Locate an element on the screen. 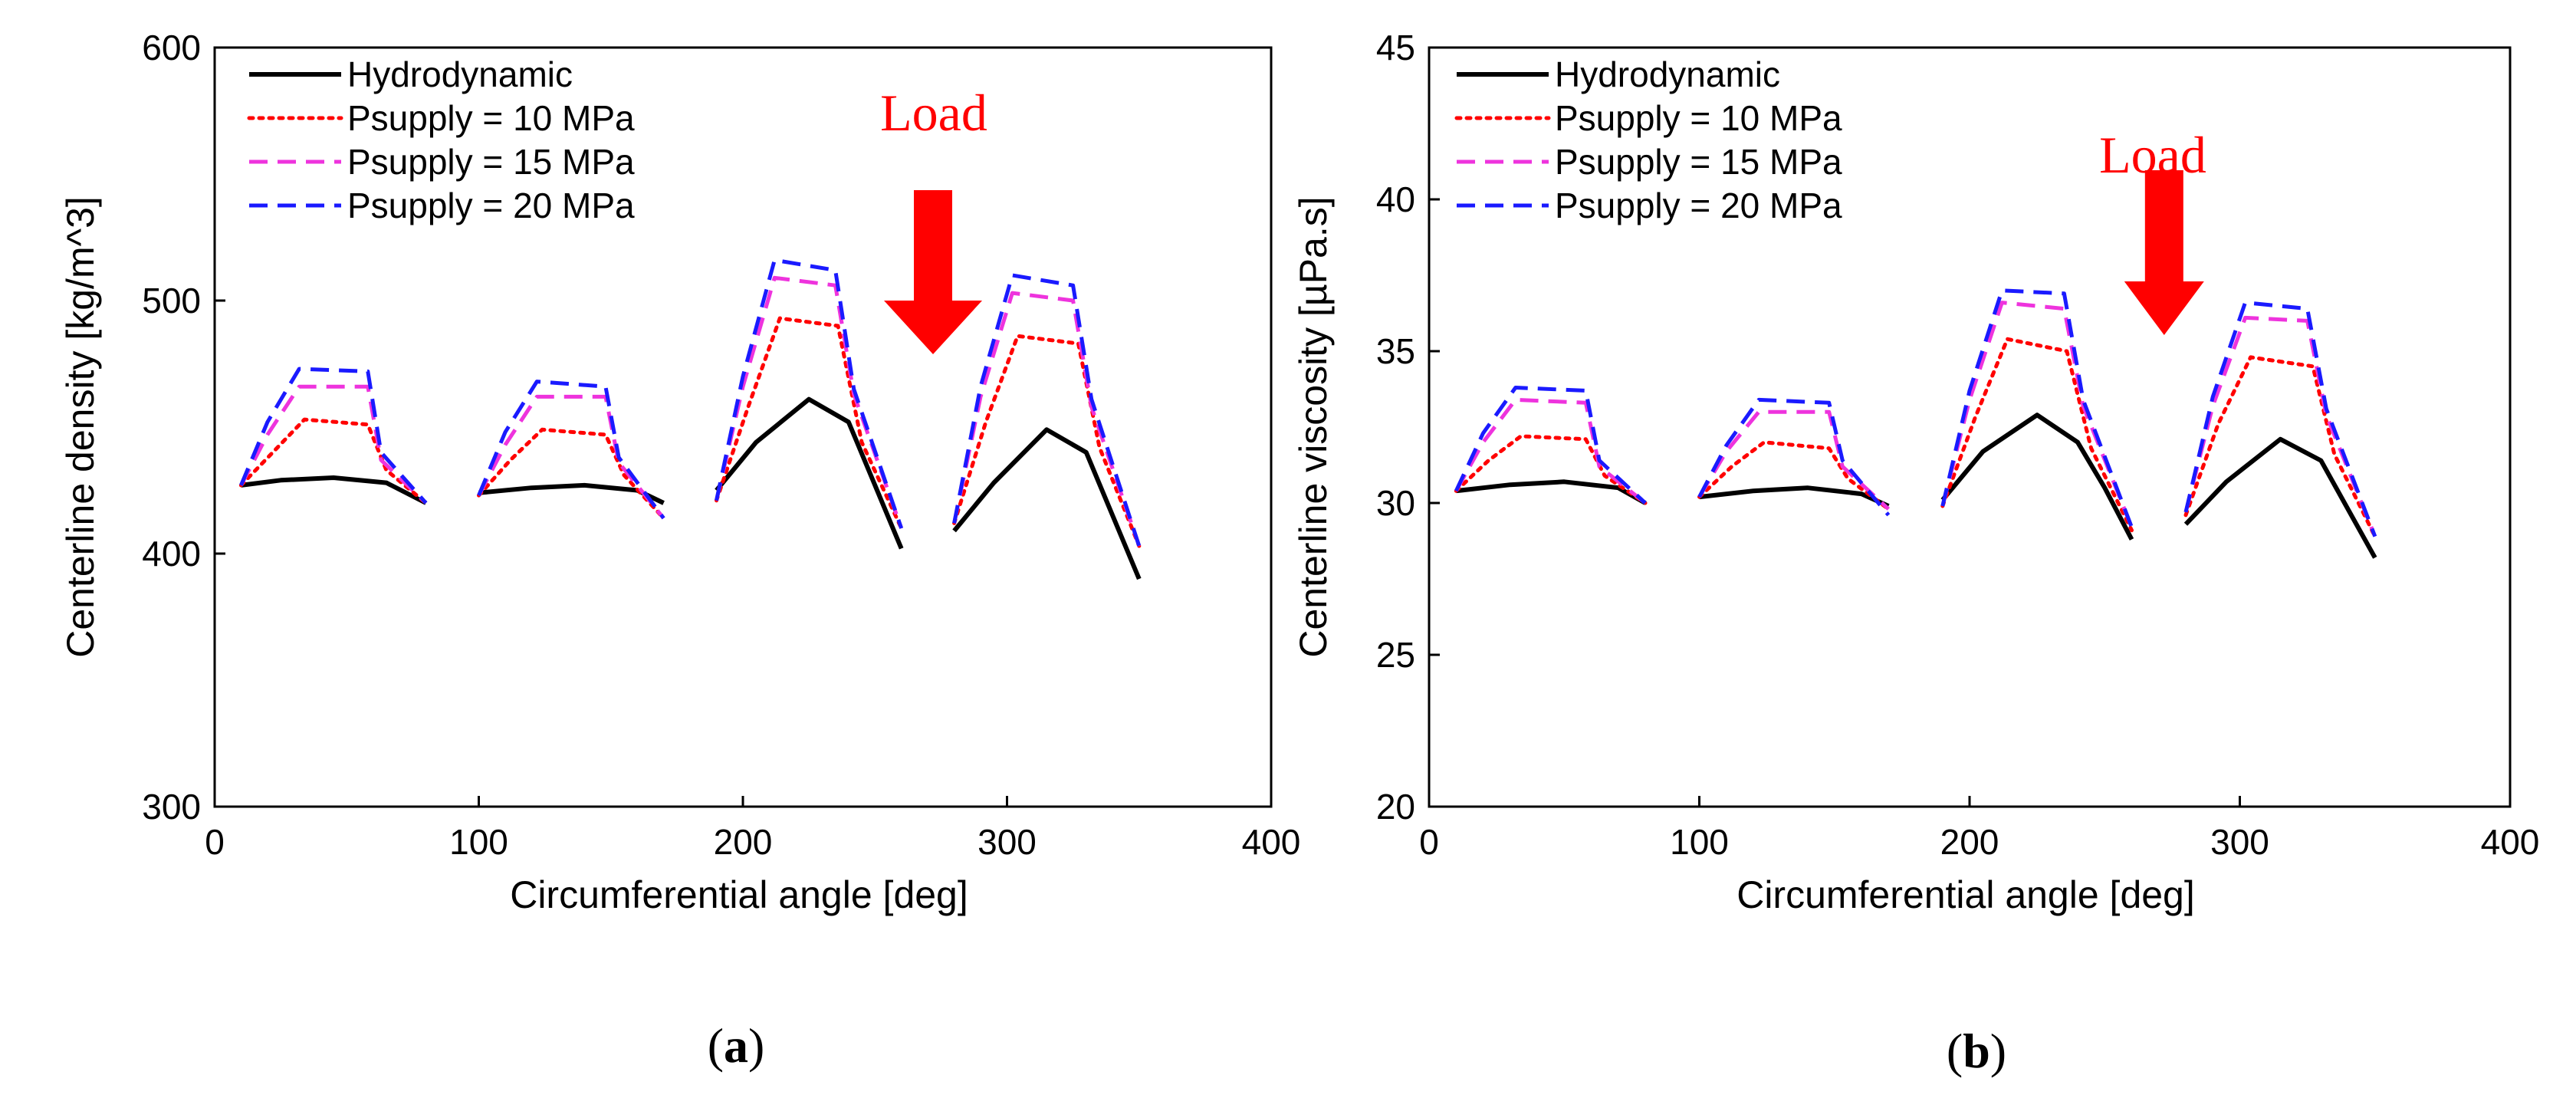 The height and width of the screenshot is (1098, 2576). y-tick-label: 40 is located at coordinates (1395, 199).